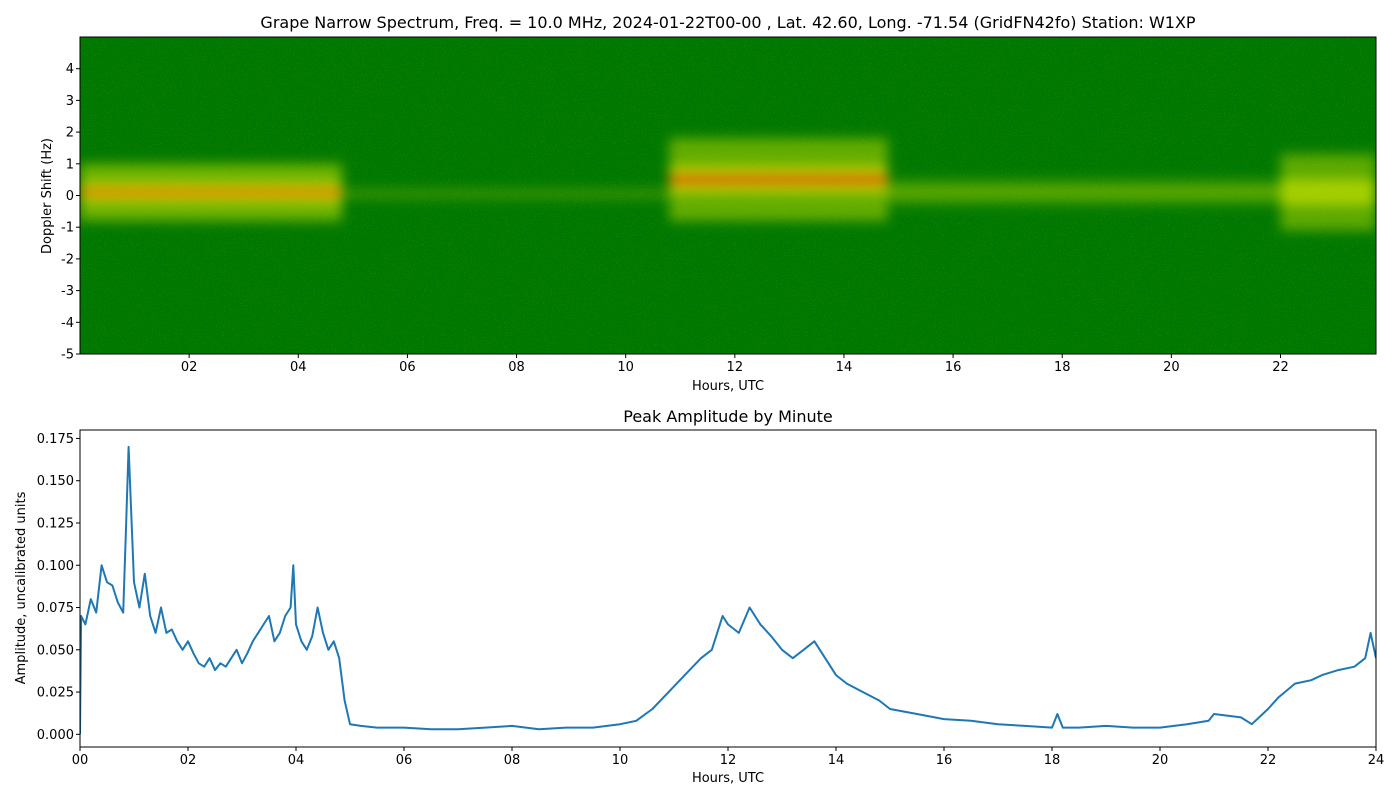 Image resolution: width=1400 pixels, height=800 pixels. I want to click on spectrum-x-tick-label: 18, so click(1062, 367).